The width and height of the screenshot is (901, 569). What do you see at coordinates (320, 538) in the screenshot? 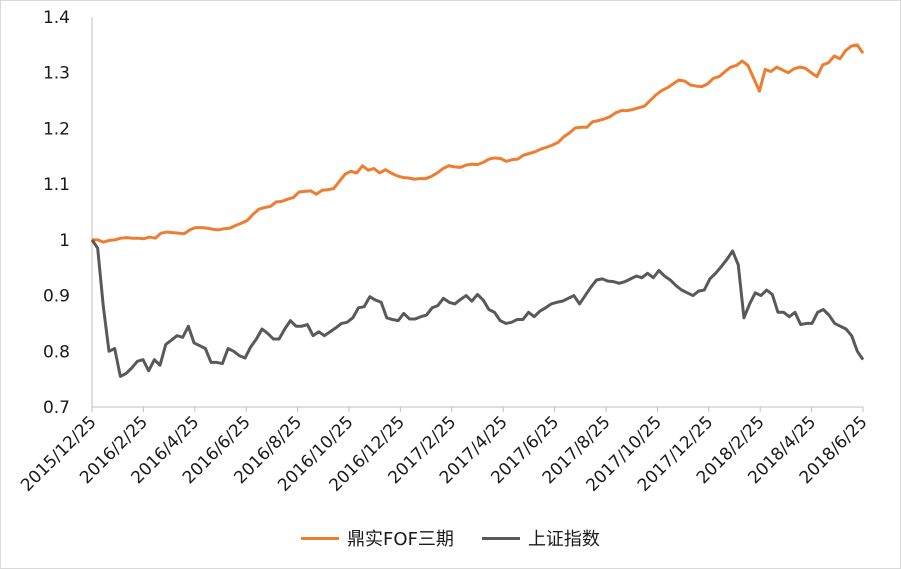
I see `legend-swatch-fof` at bounding box center [320, 538].